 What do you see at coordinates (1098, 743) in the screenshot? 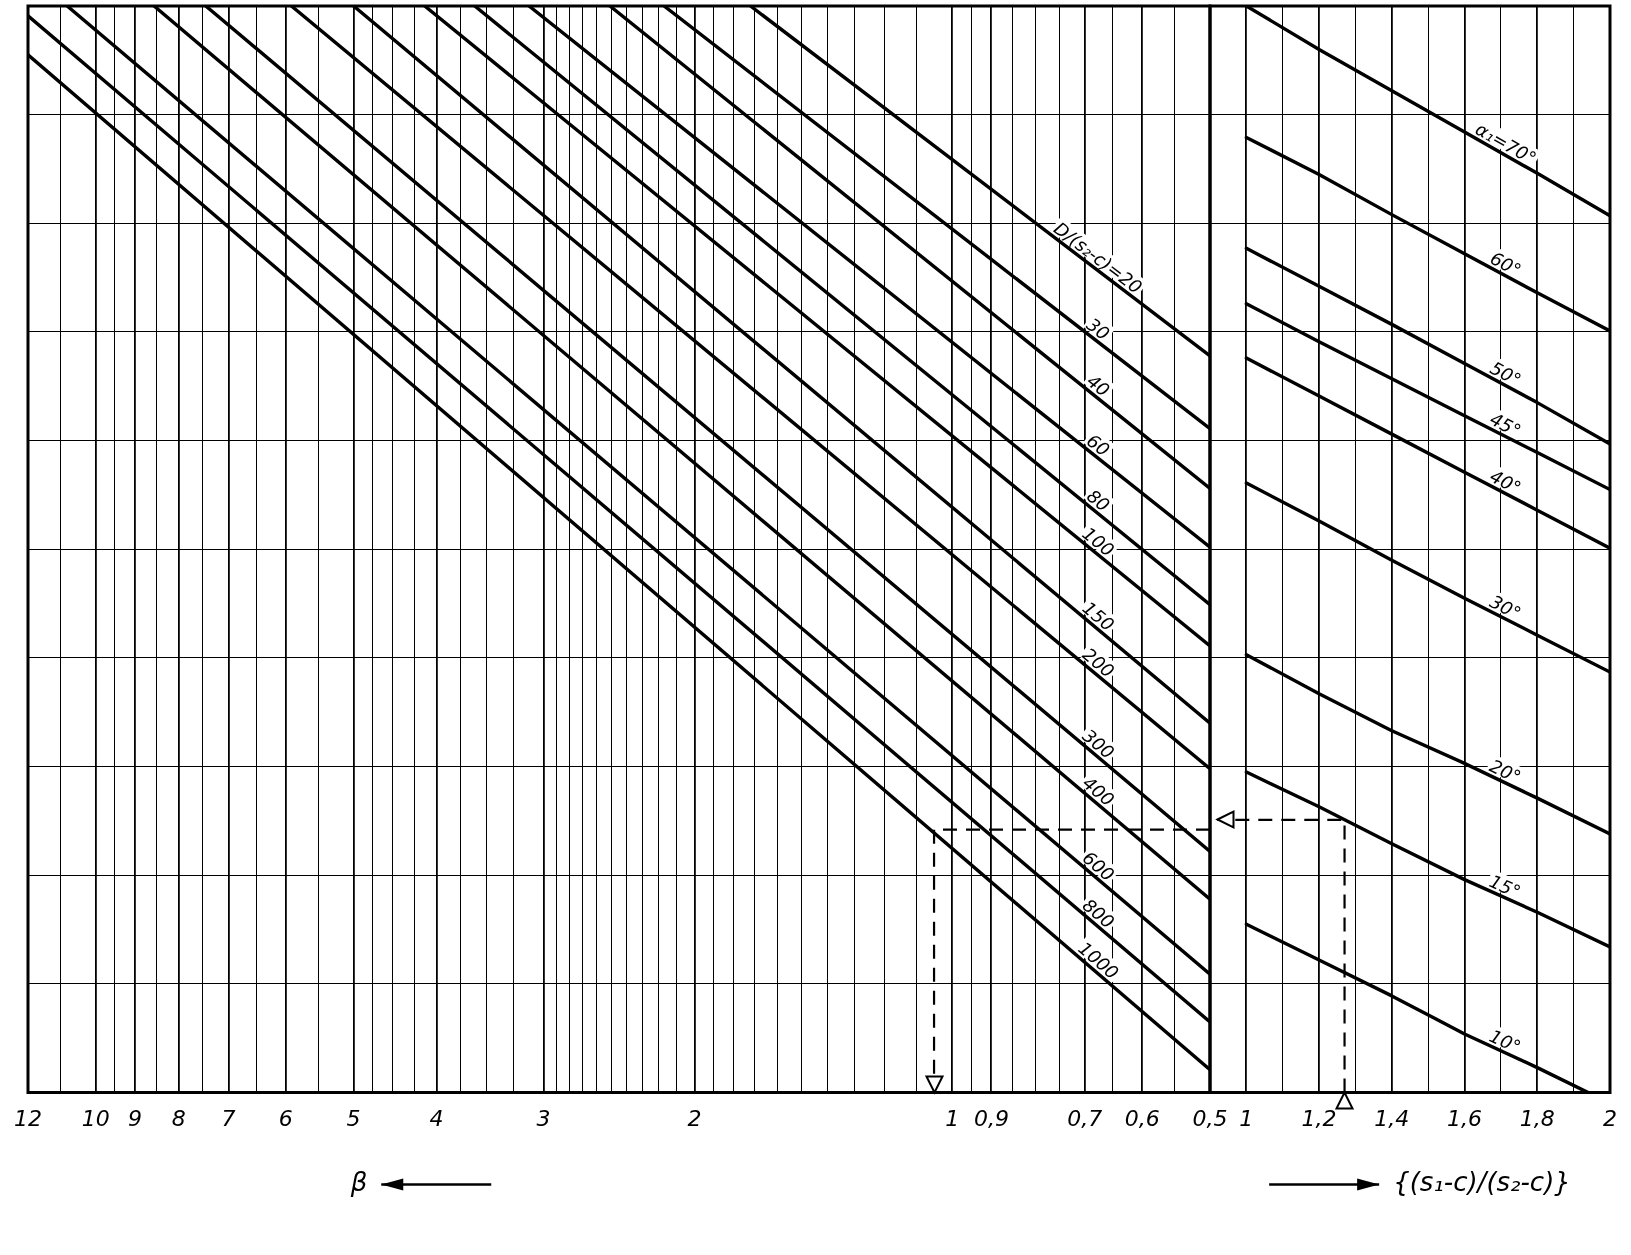
I see `text: 300` at bounding box center [1098, 743].